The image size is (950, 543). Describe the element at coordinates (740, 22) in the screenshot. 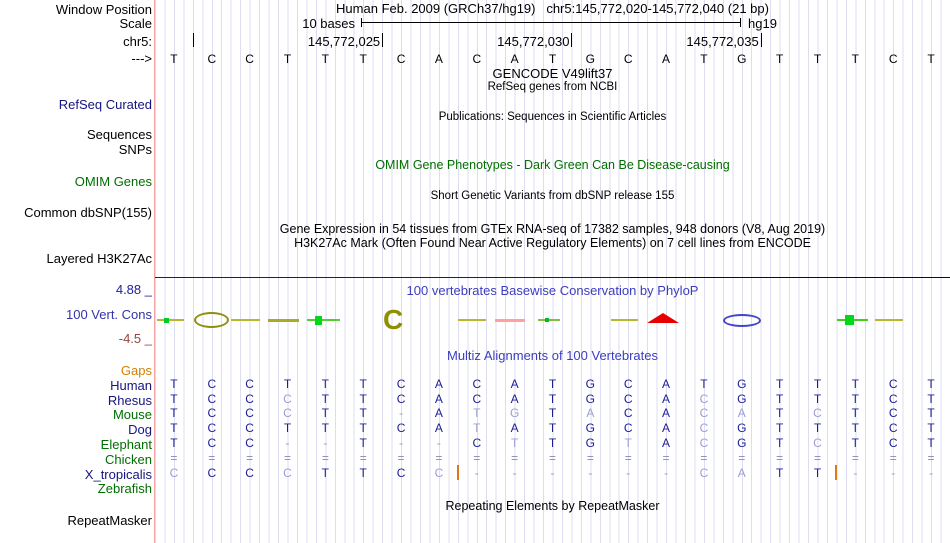

I see `scale-ruler-right-tick` at that location.